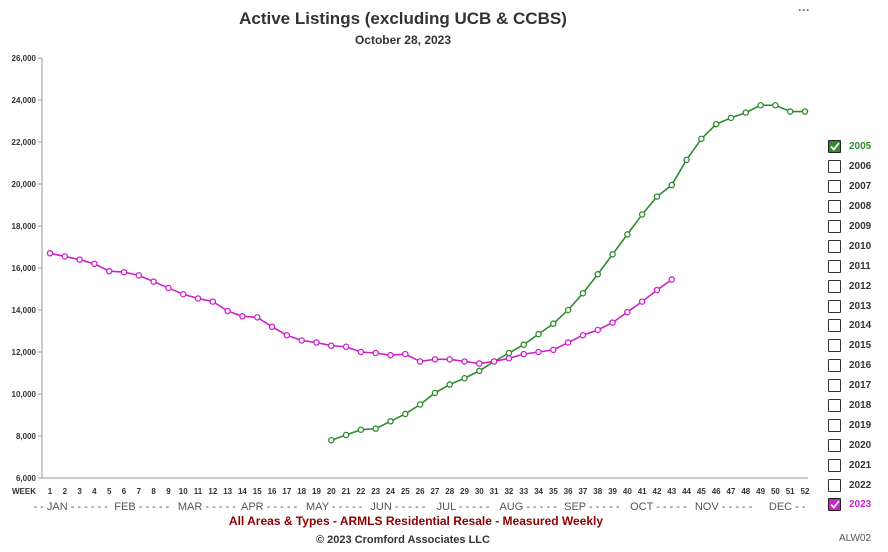 This screenshot has height=552, width=888. Describe the element at coordinates (856, 485) in the screenshot. I see `legend-item-2022: 2022` at that location.